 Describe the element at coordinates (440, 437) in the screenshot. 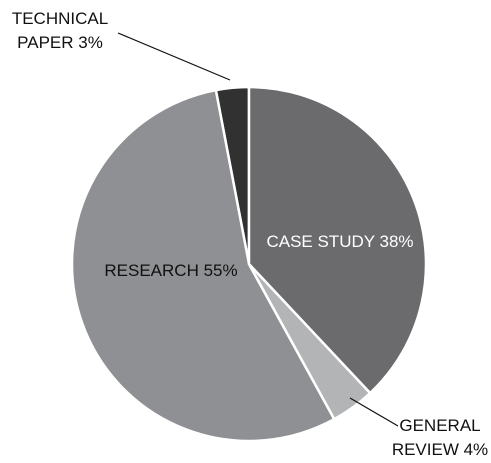

I see `slice-label: GENERAL REVIEW 4%` at that location.